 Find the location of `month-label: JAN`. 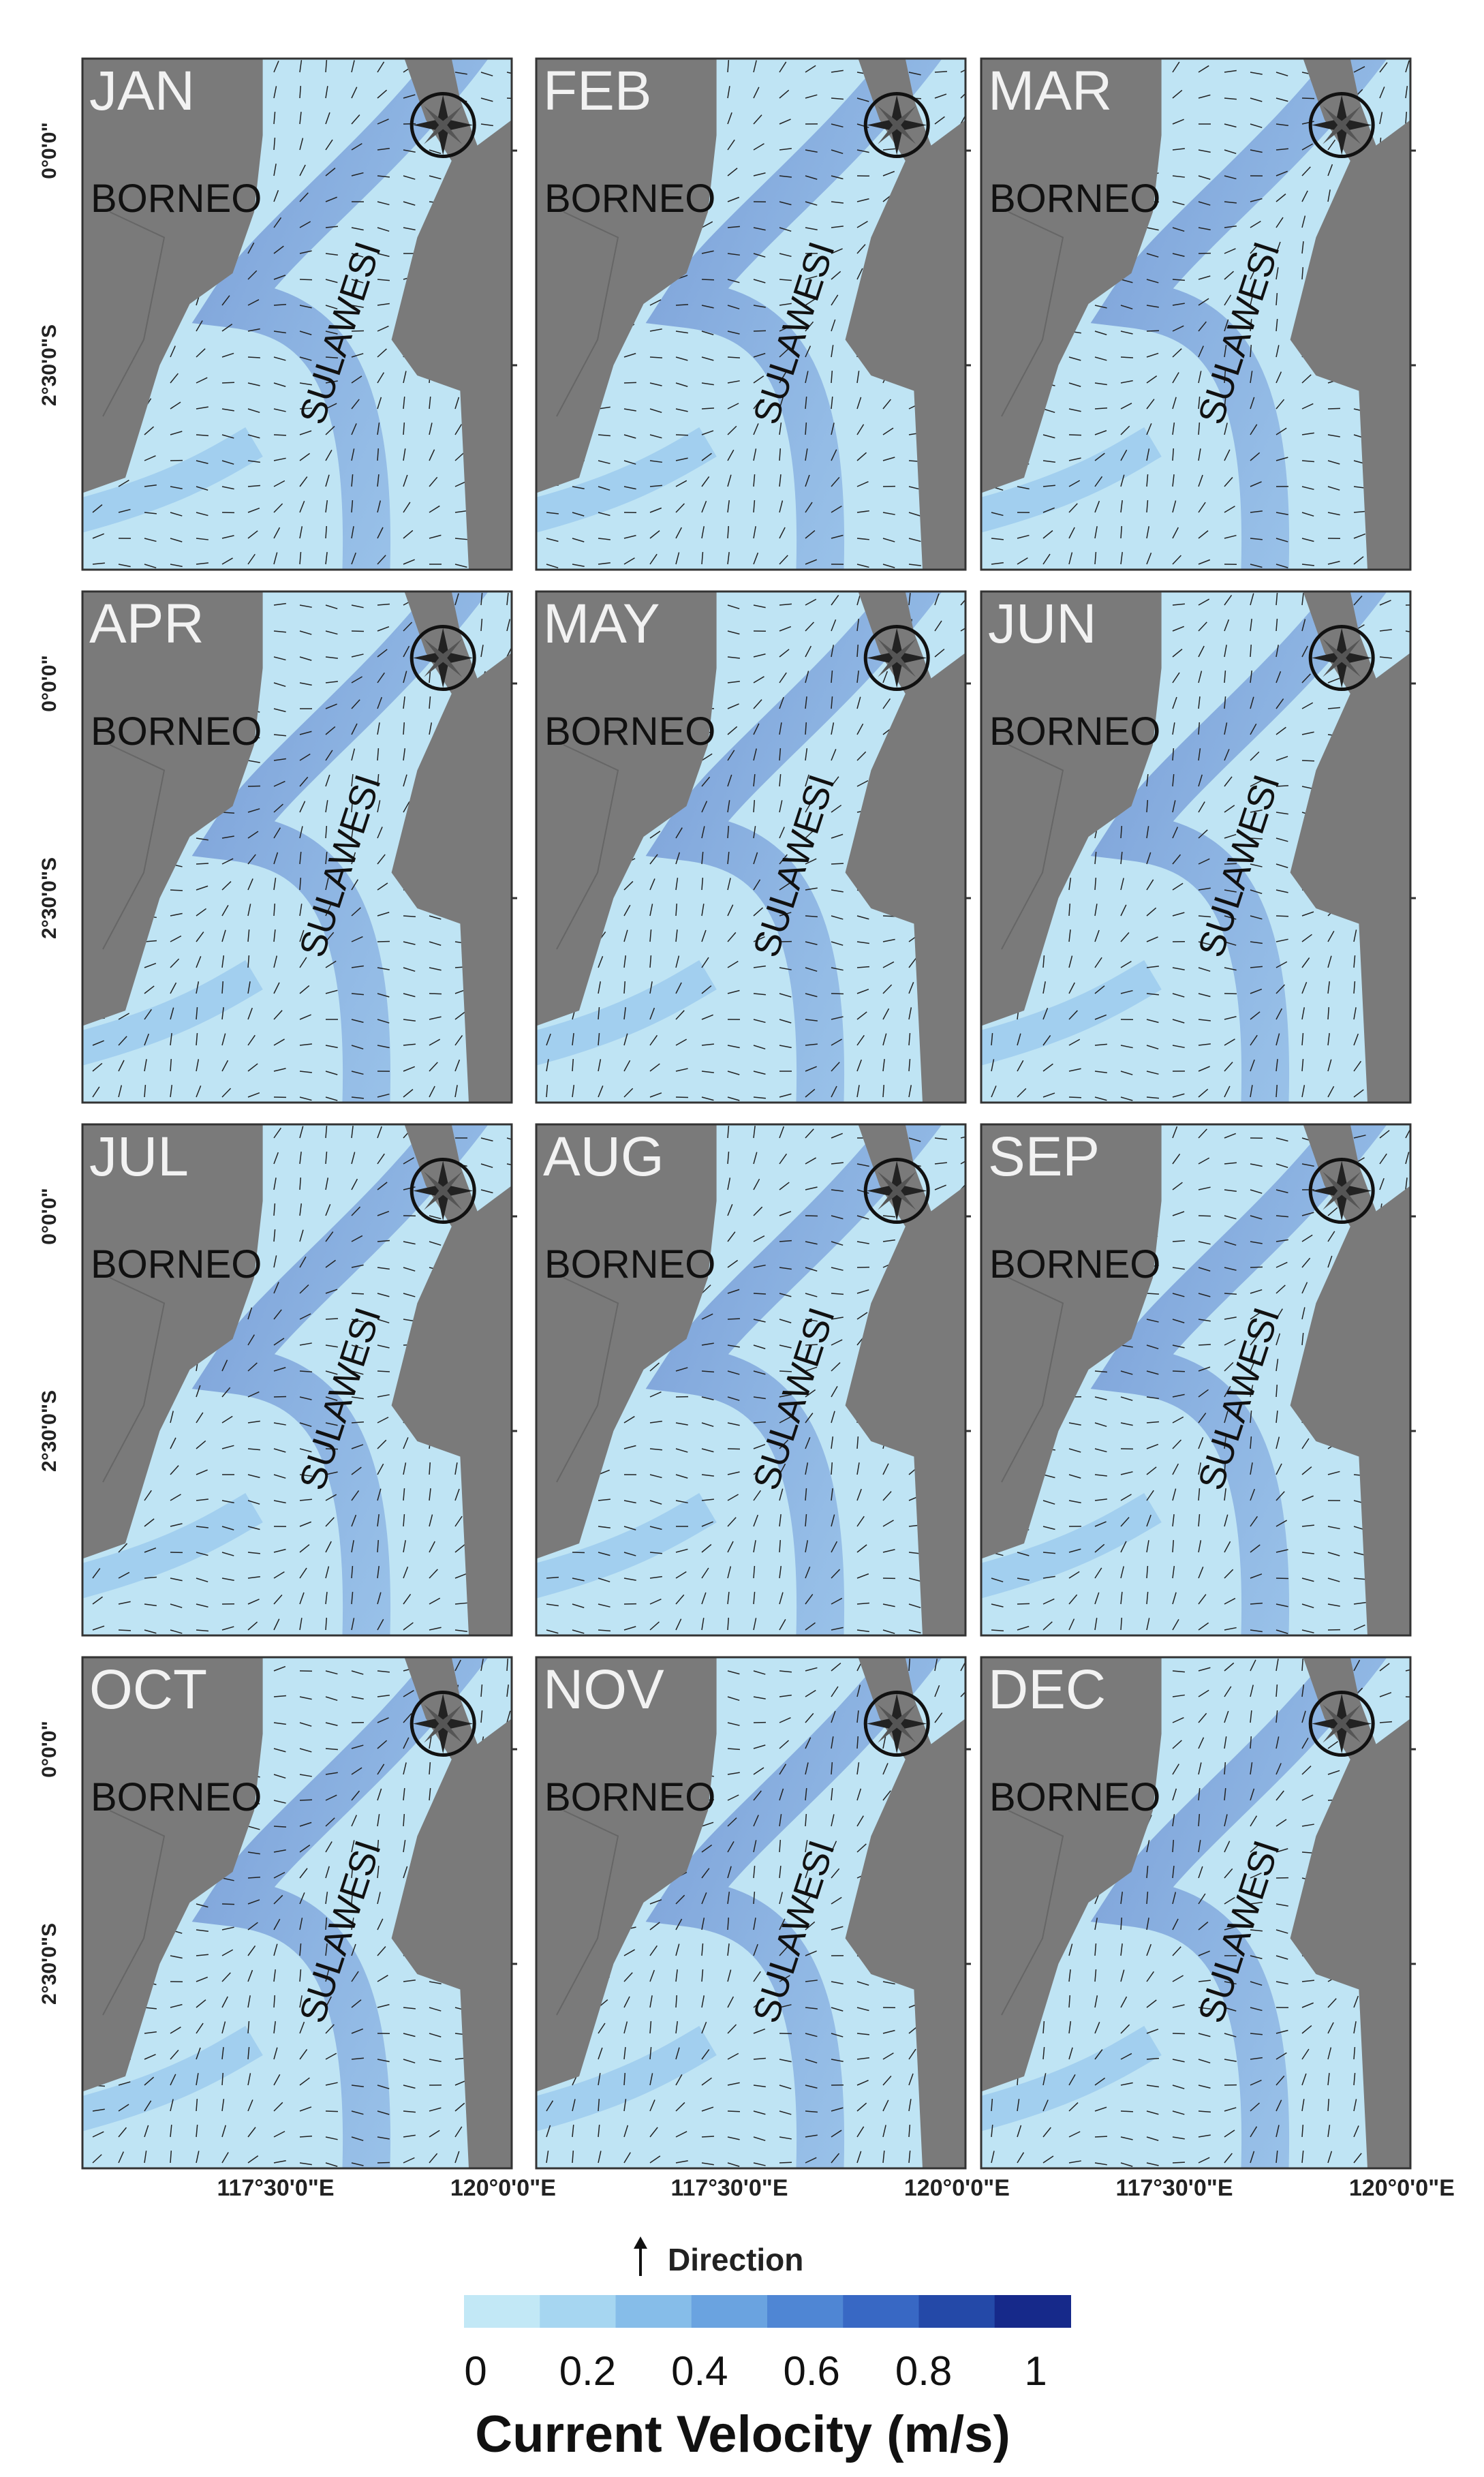

month-label: JAN is located at coordinates (142, 91).